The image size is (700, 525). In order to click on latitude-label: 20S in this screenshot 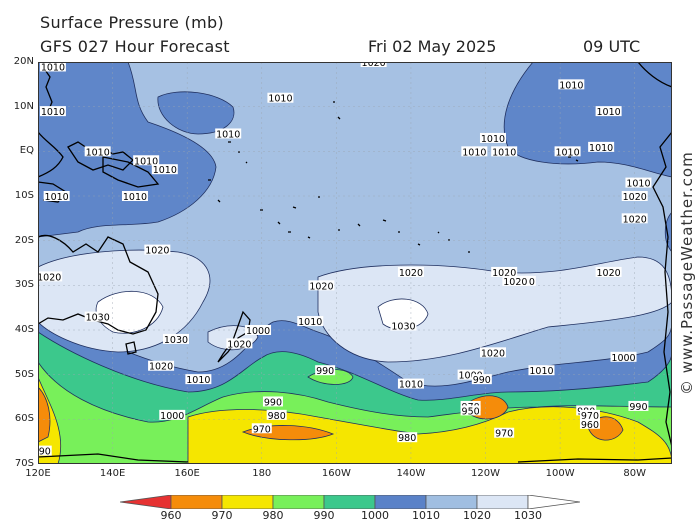, I will do `click(24, 240)`.